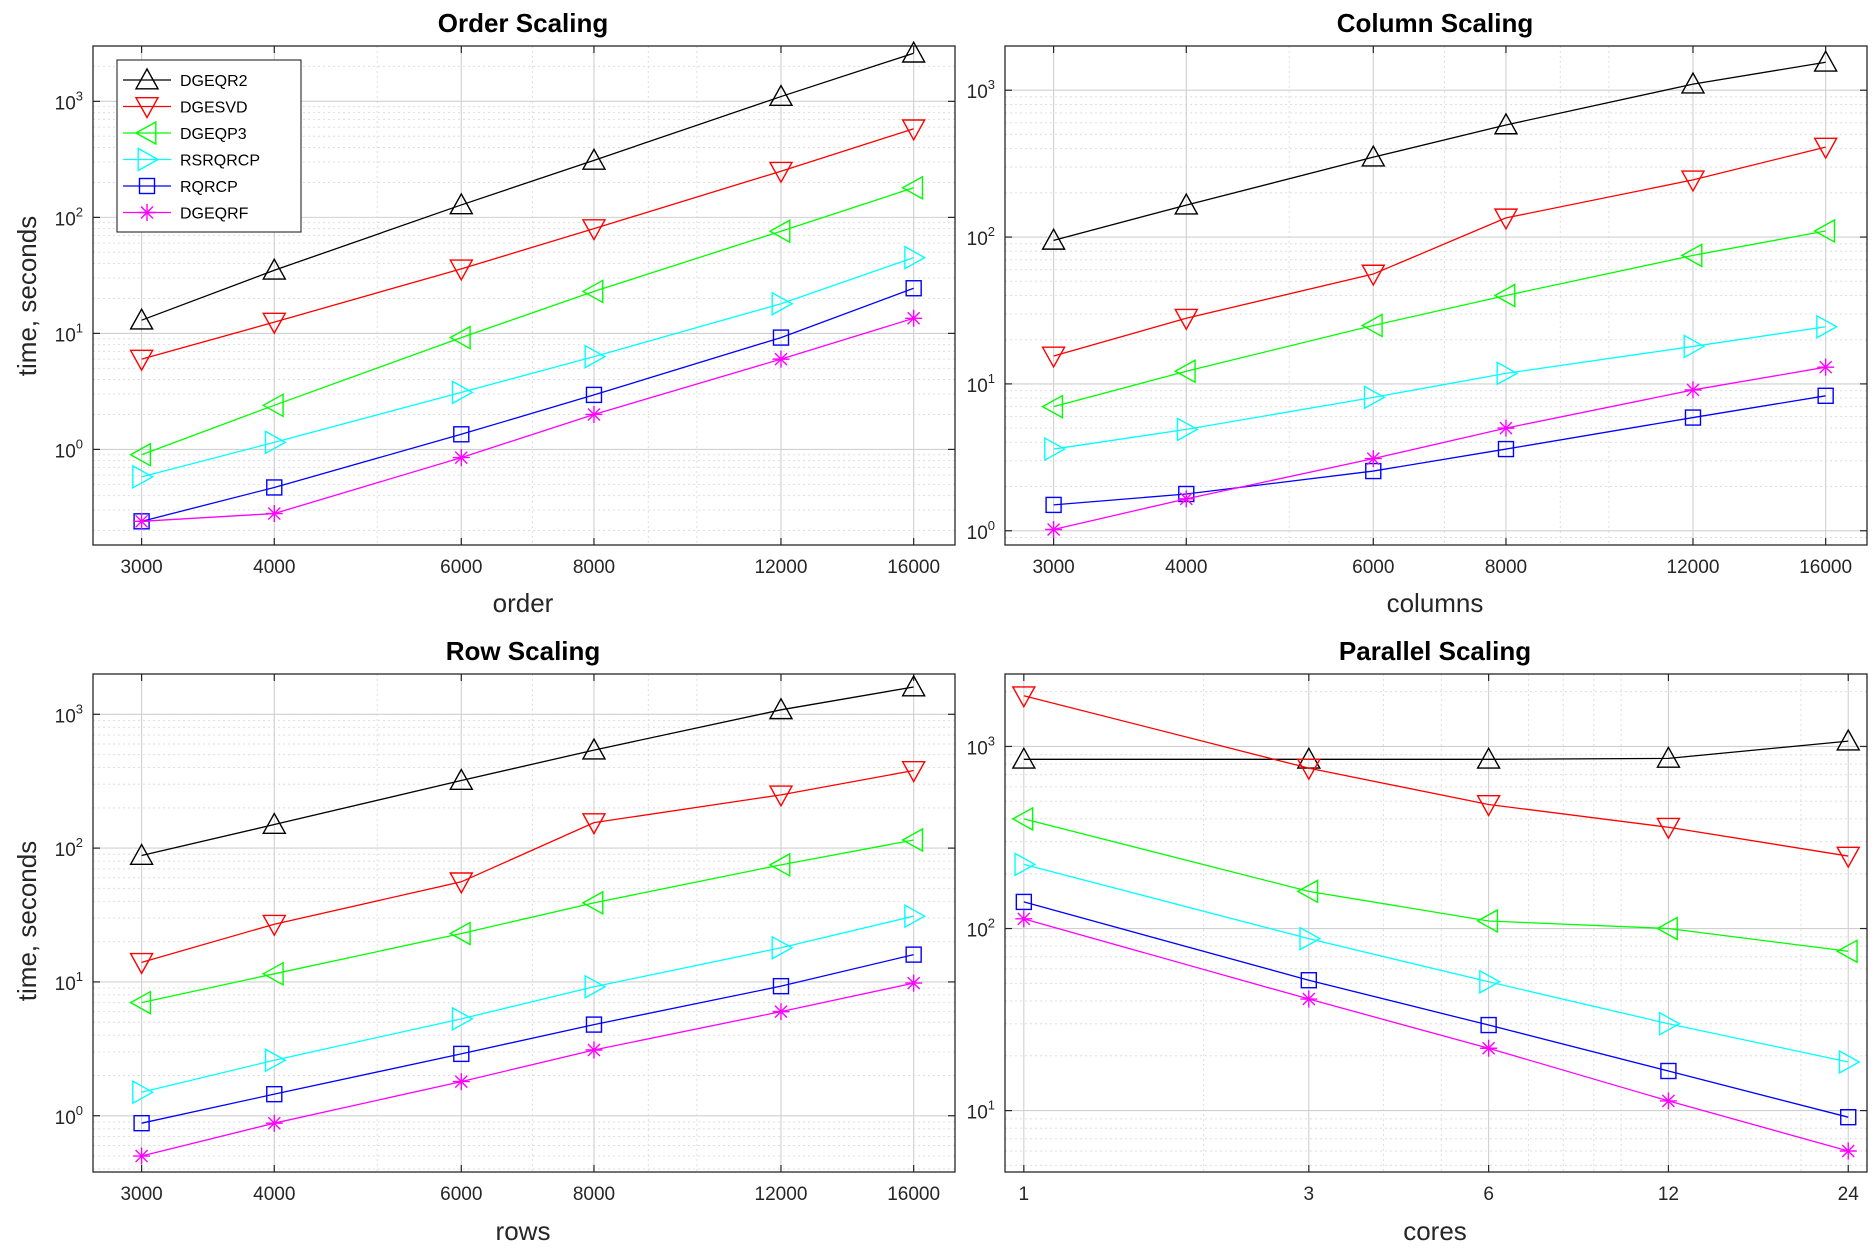 This screenshot has width=1875, height=1250. I want to click on panel-title: Column Scaling, so click(1435, 23).